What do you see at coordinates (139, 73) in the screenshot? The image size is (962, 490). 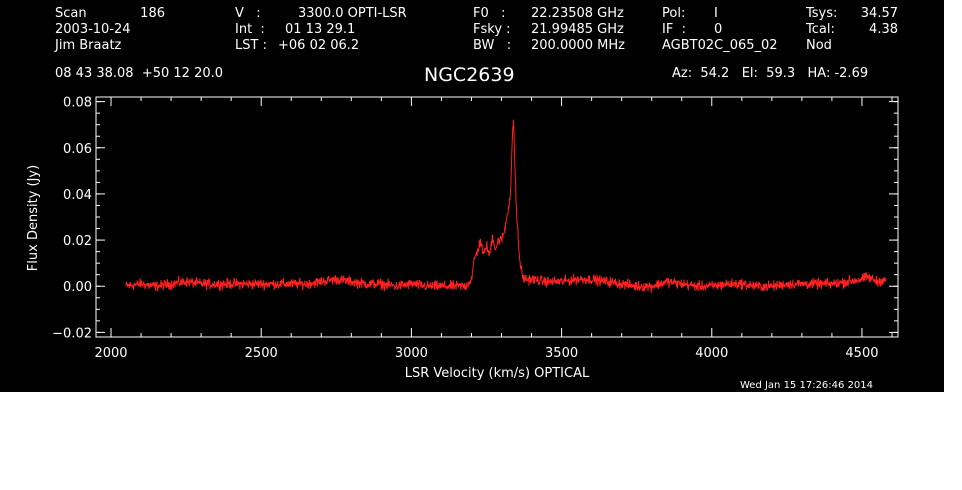 I see `coordinates: 08 43 38.08 +50 12 20.0` at bounding box center [139, 73].